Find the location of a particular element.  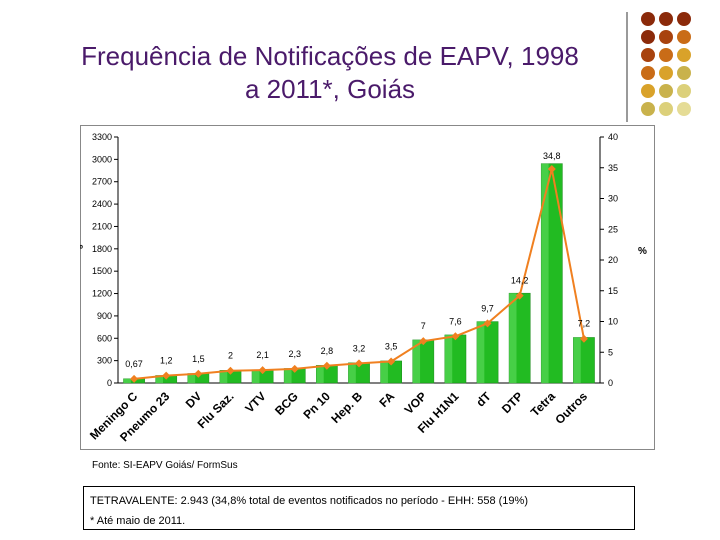

data-label: 7,6 is located at coordinates (455, 321).